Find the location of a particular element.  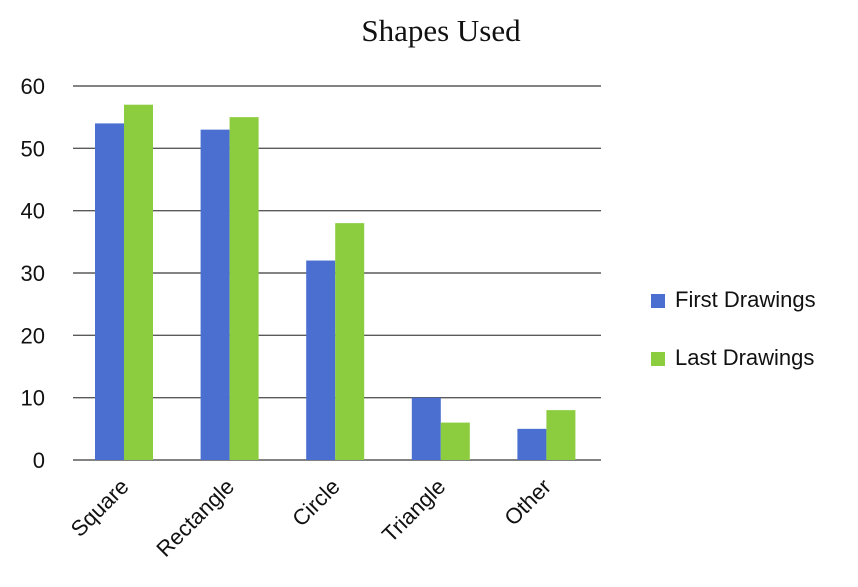

x-axis-category-labels: Square Rectangle Circle Triangle Other is located at coordinates (311, 518).